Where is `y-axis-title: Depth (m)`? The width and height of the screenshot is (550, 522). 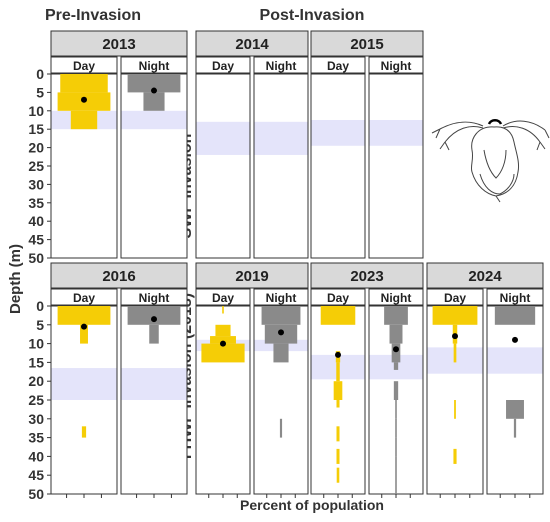 y-axis-title: Depth (m) is located at coordinates (15, 279).